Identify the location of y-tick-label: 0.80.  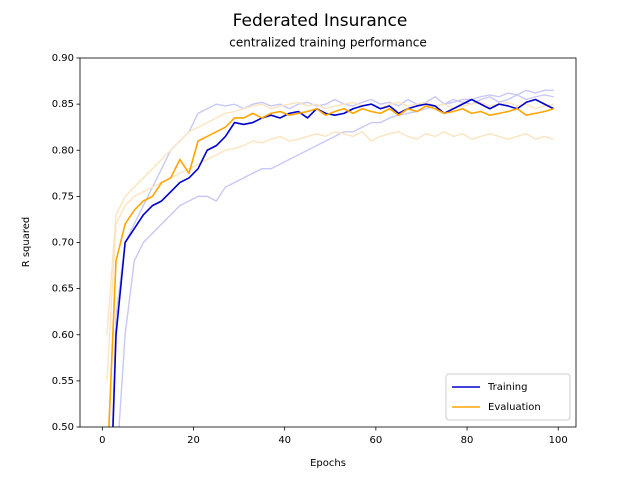
(63, 150).